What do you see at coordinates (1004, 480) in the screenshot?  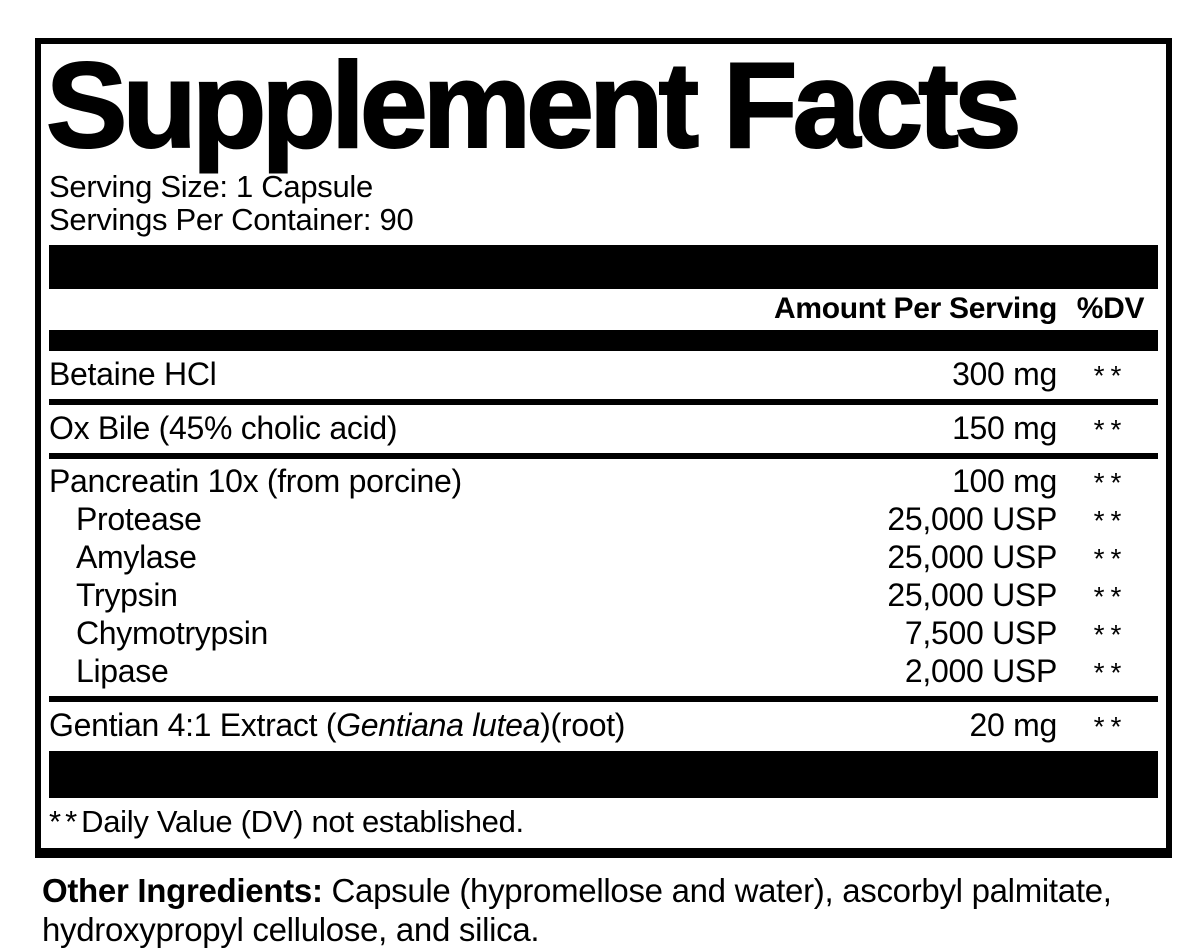 I see `ingredient-amount: 100 mg` at bounding box center [1004, 480].